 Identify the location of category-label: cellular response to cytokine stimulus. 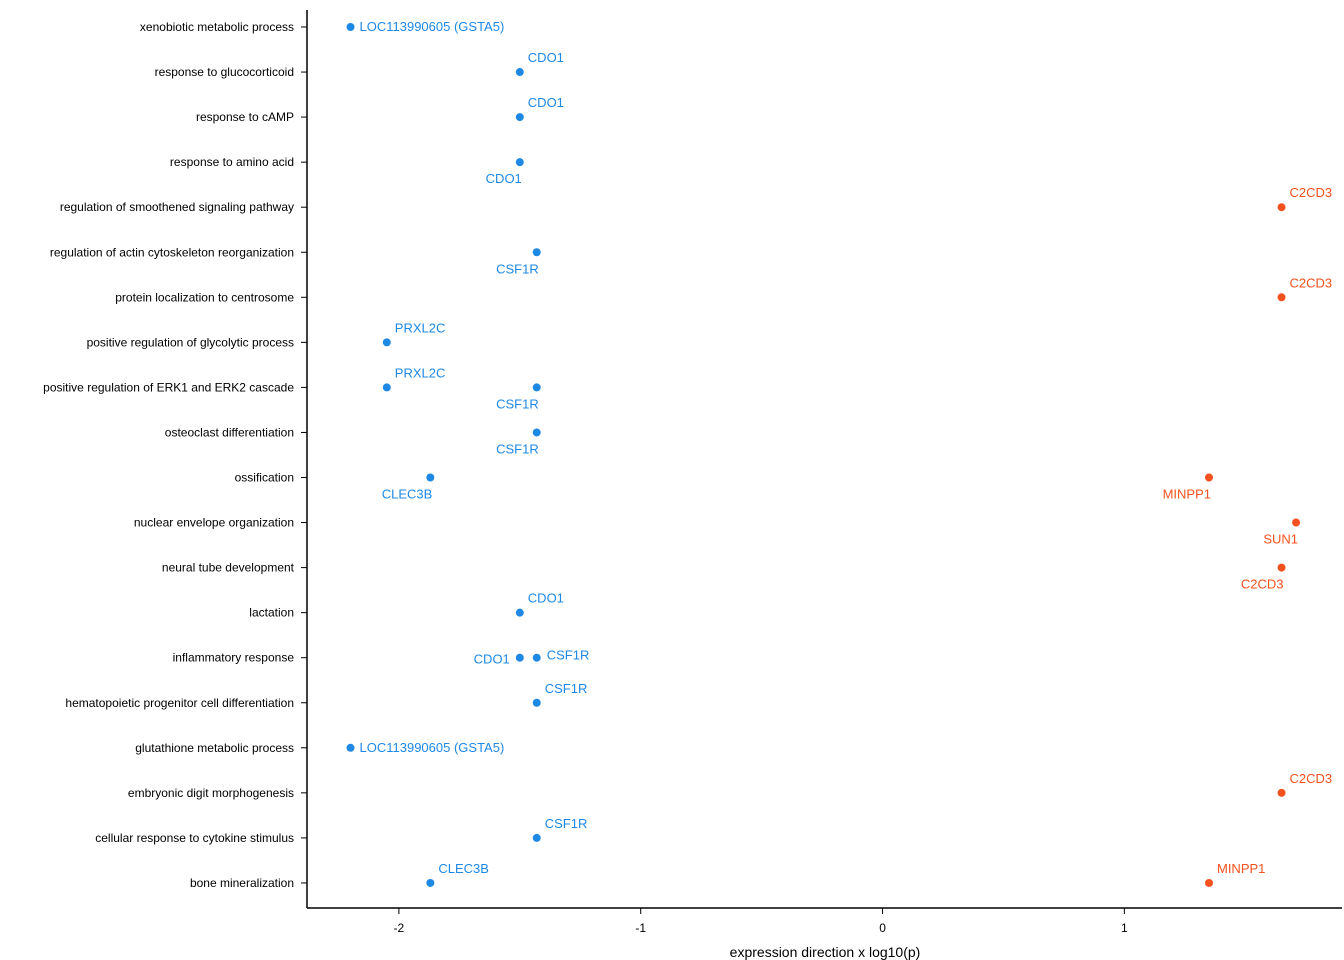
(194, 838).